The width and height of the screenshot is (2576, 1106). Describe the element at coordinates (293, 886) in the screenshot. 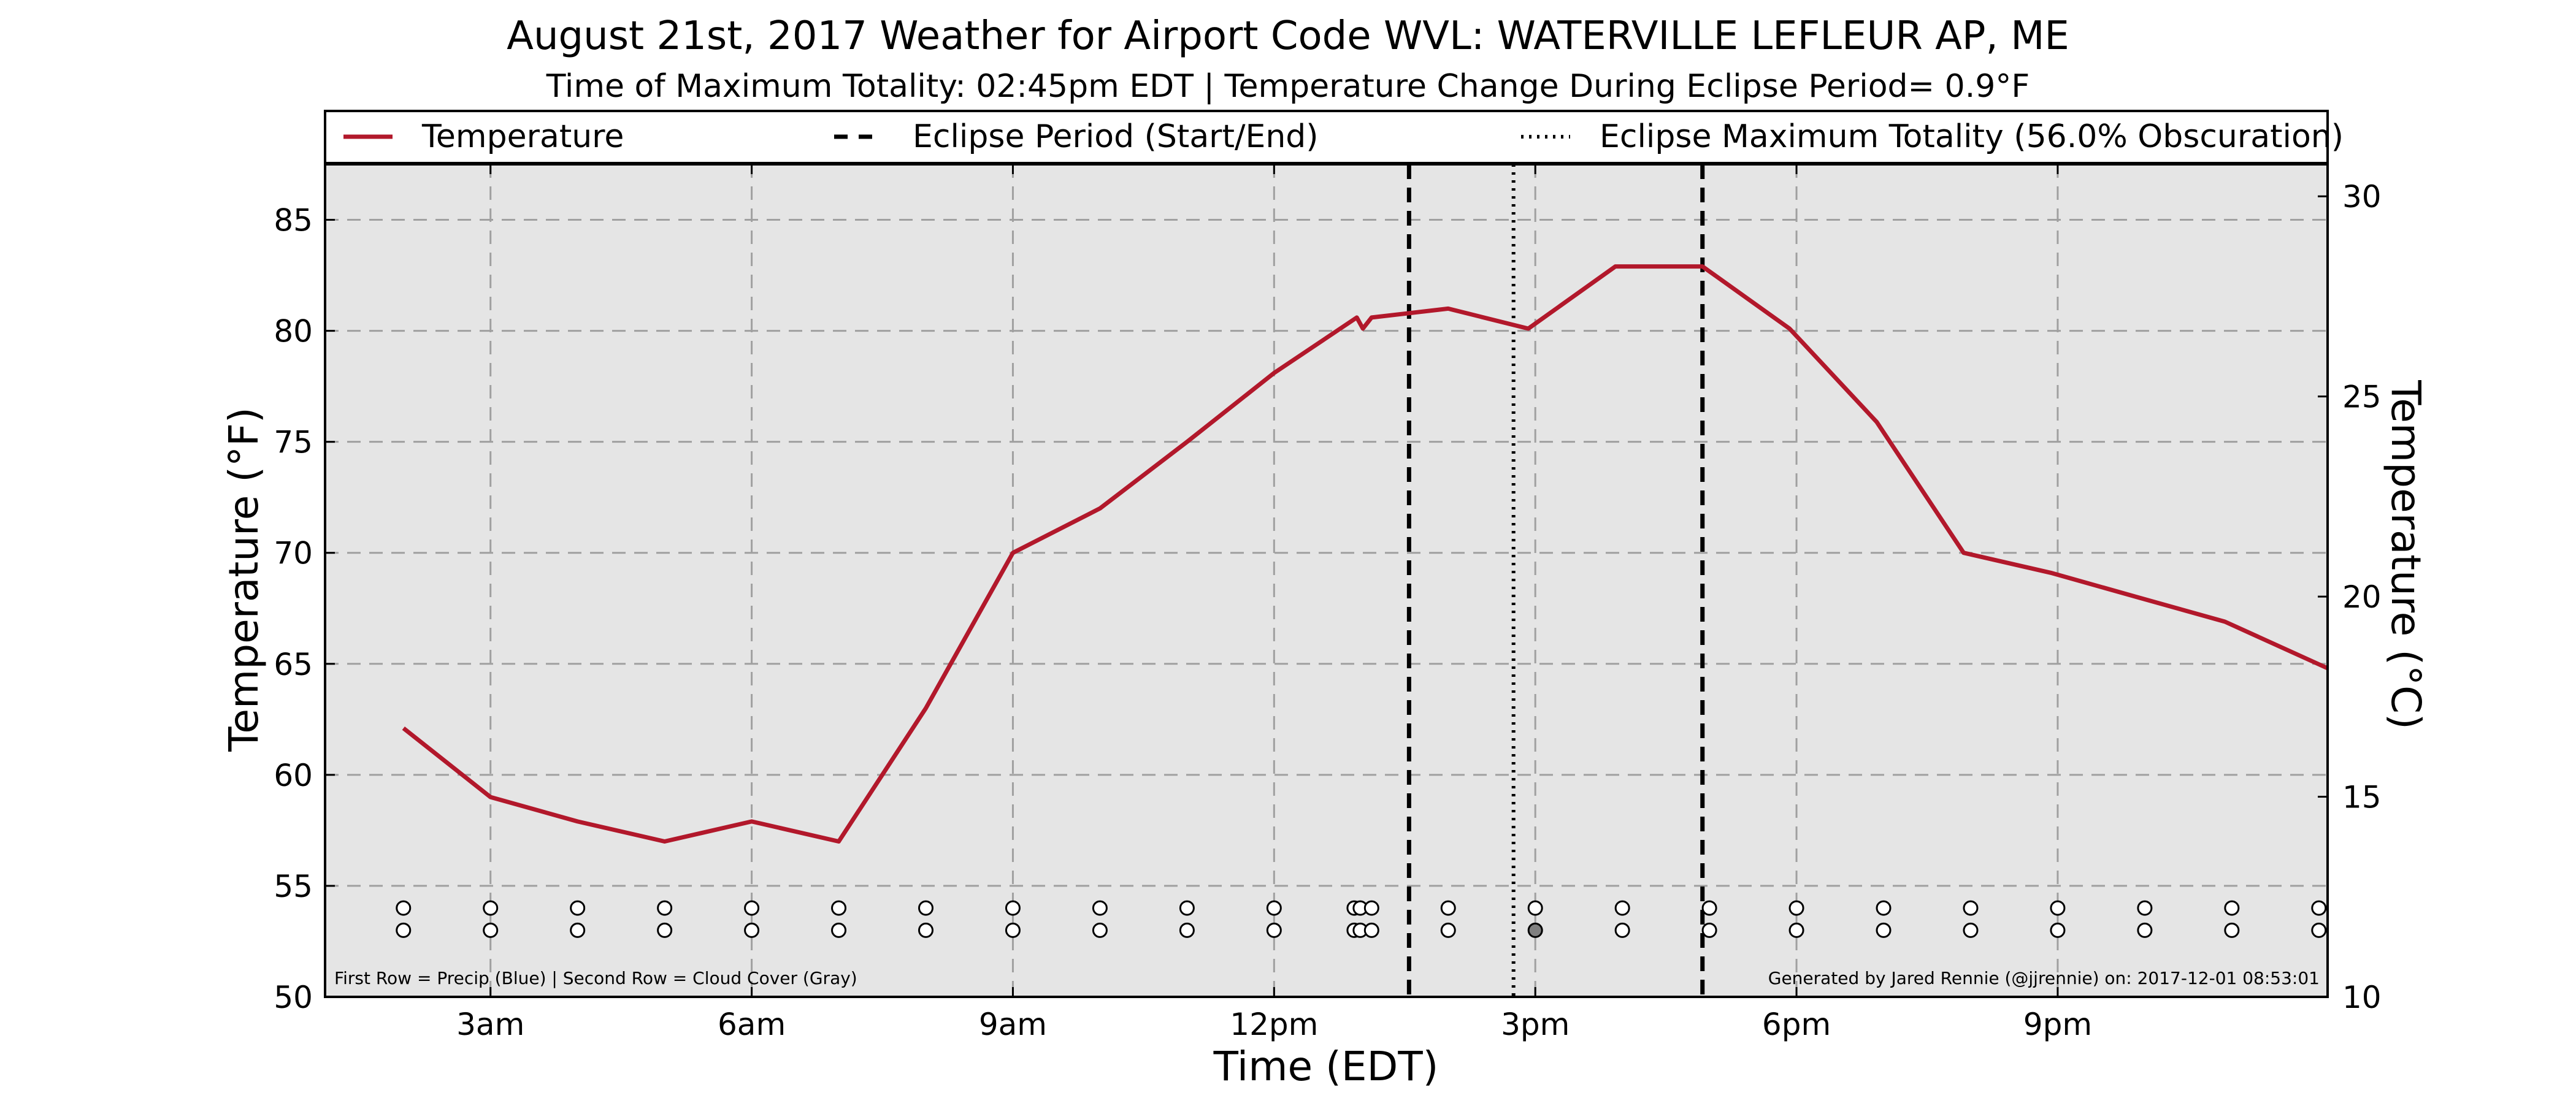

I see `y-tick-label: 55` at that location.